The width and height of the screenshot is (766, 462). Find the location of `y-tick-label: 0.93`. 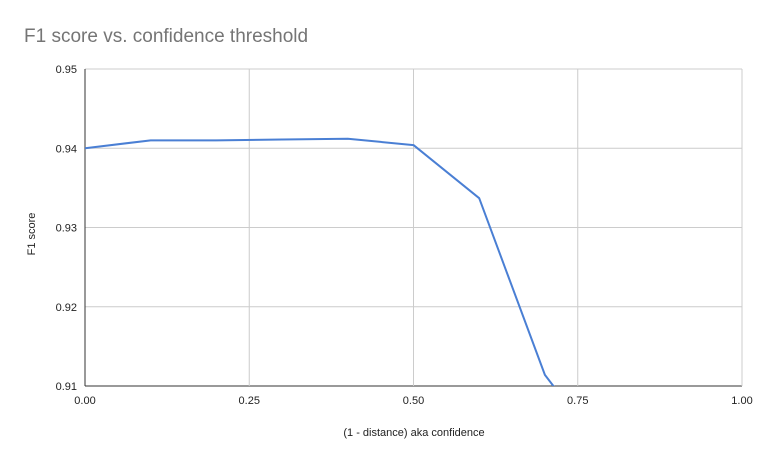

y-tick-label: 0.93 is located at coordinates (66, 229).